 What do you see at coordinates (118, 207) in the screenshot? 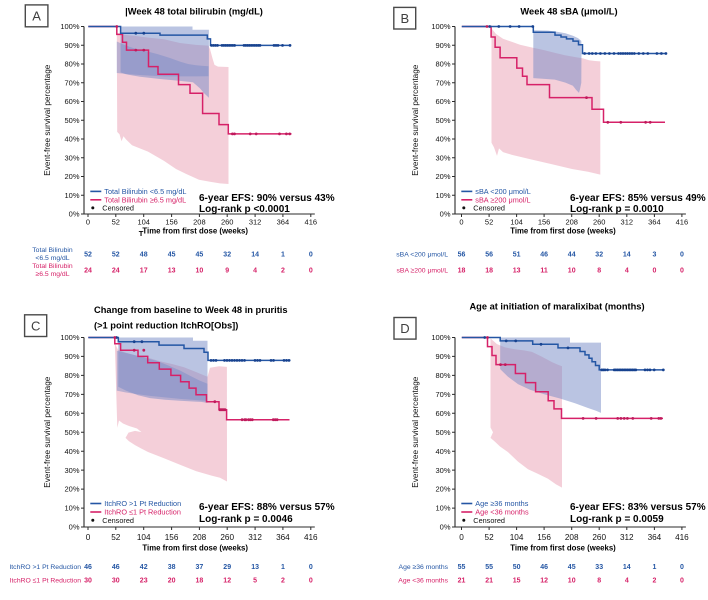
I see `svg-text: Censored` at bounding box center [118, 207].